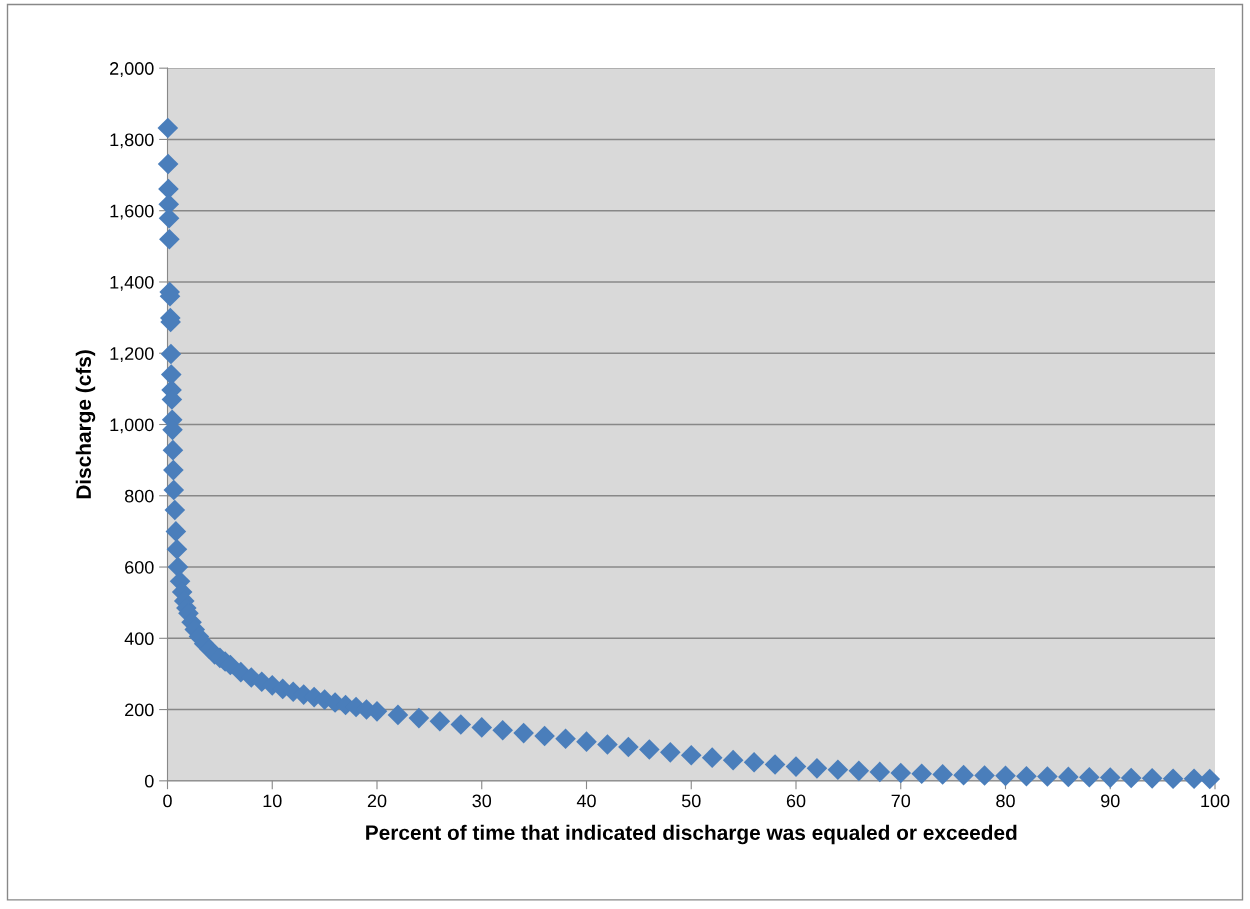  I want to click on y-tick-label: 1,800, so click(132, 141).